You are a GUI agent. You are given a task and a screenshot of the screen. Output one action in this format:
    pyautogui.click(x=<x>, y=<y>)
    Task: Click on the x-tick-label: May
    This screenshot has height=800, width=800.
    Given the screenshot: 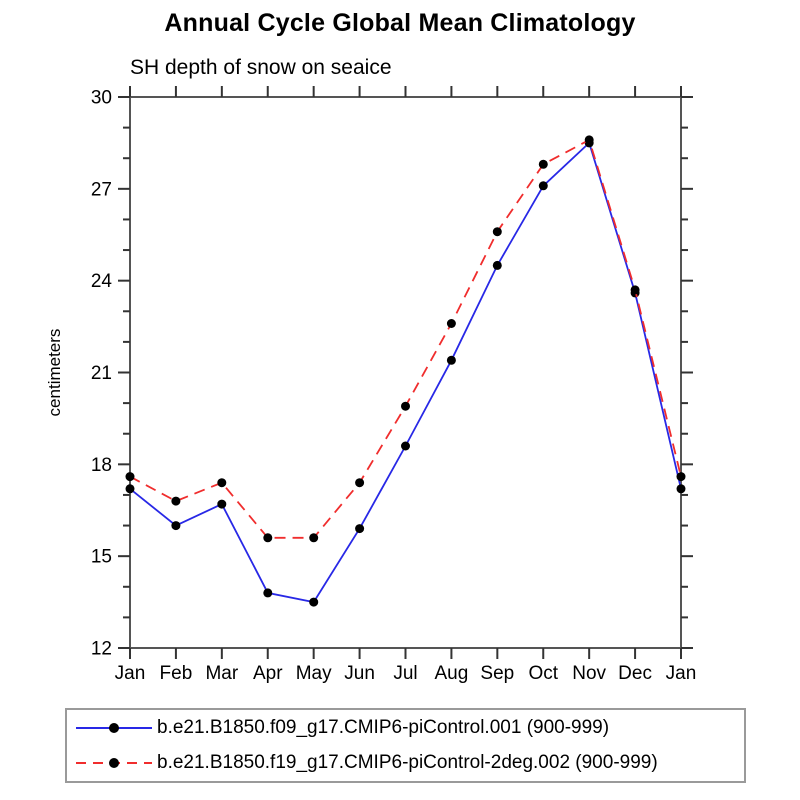 What is the action you would take?
    pyautogui.click(x=314, y=673)
    